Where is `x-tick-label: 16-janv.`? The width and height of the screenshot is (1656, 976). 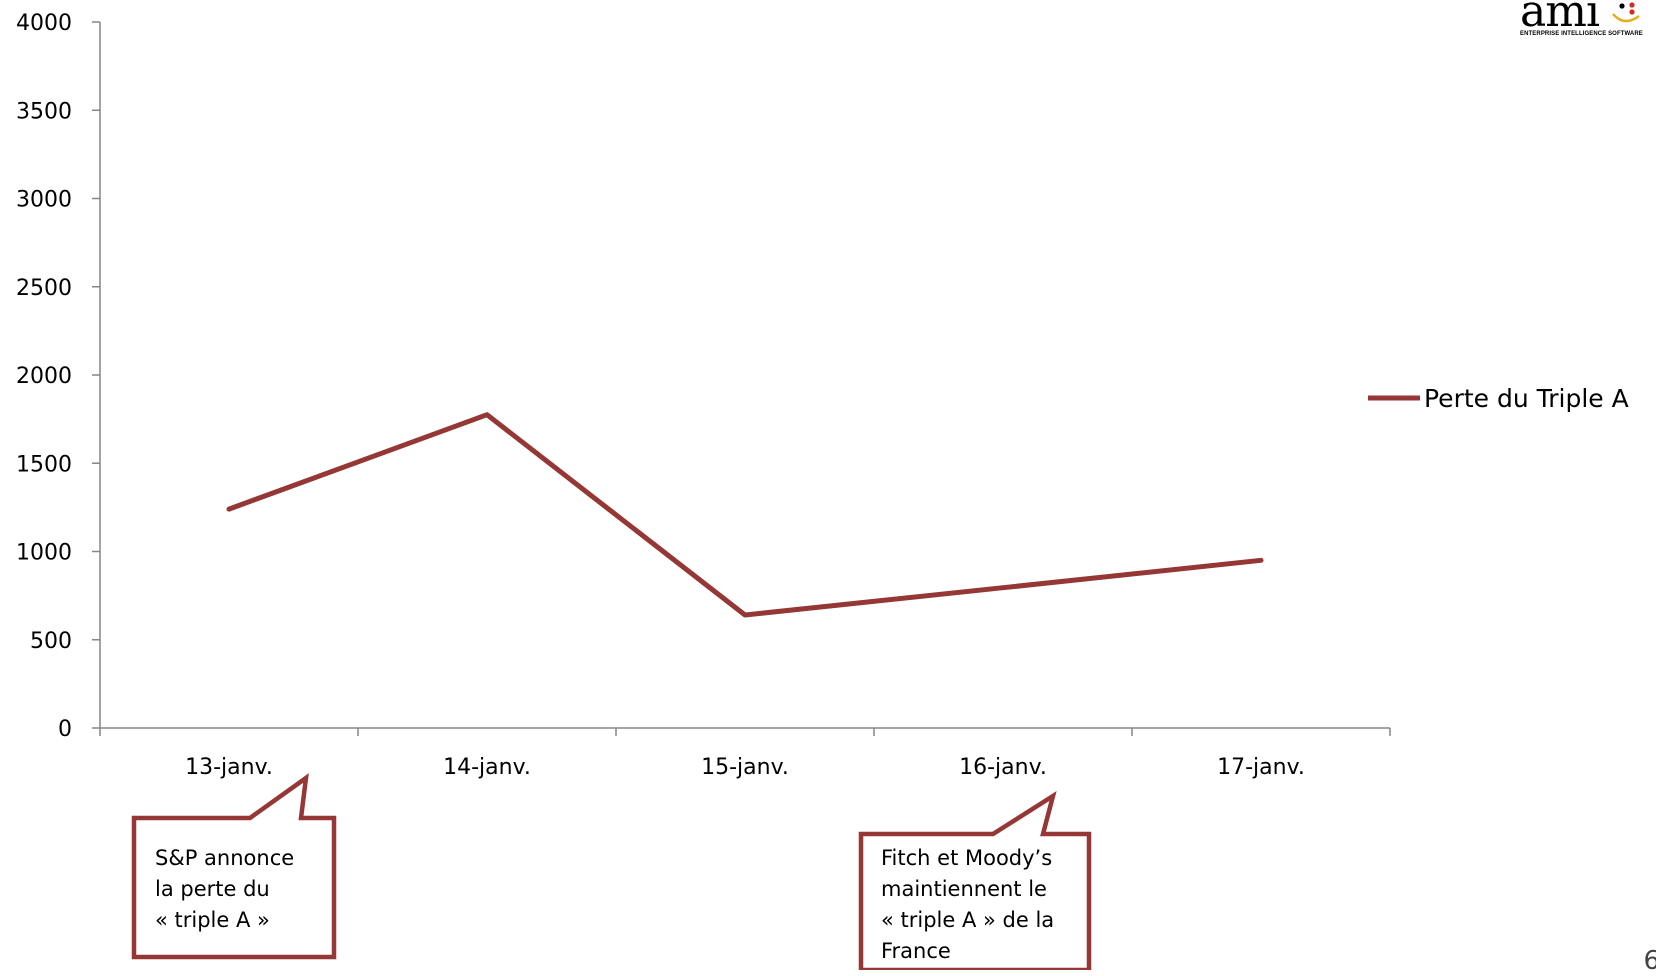 x-tick-label: 16-janv. is located at coordinates (1003, 767).